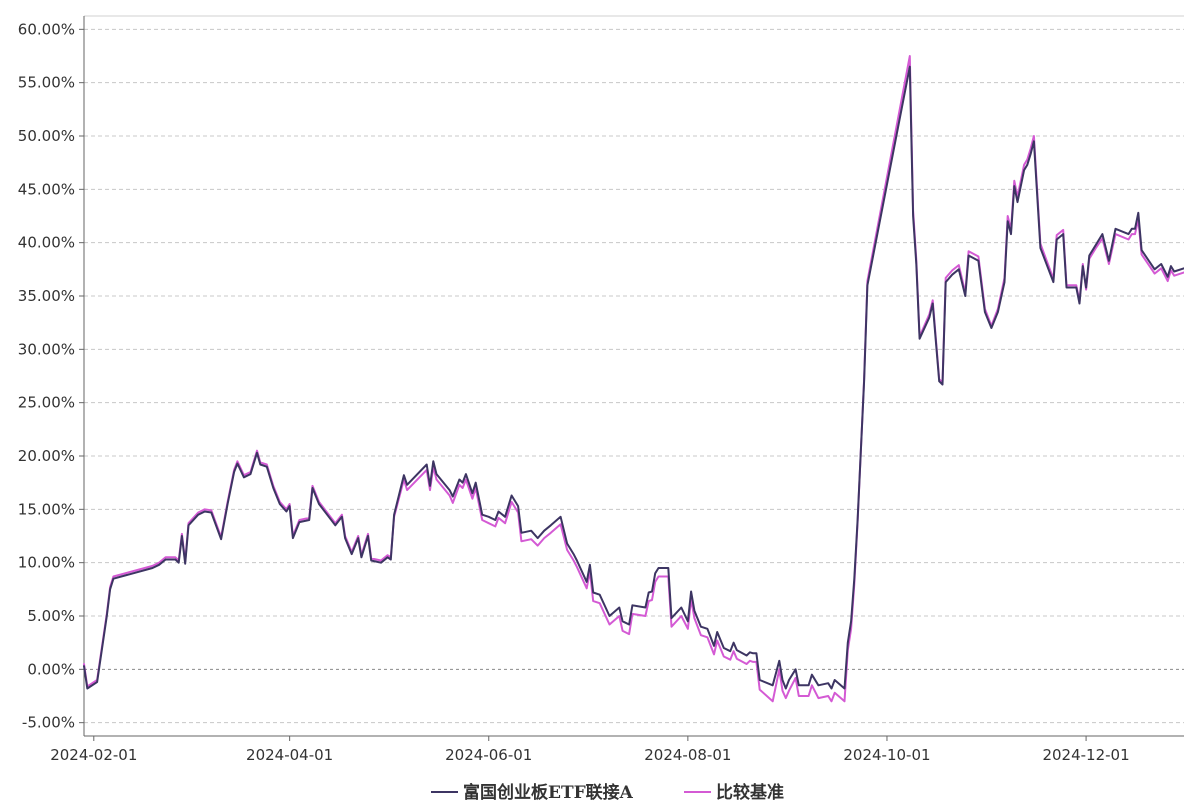  What do you see at coordinates (46, 403) in the screenshot?
I see `y-tick-label: 25.00%` at bounding box center [46, 403].